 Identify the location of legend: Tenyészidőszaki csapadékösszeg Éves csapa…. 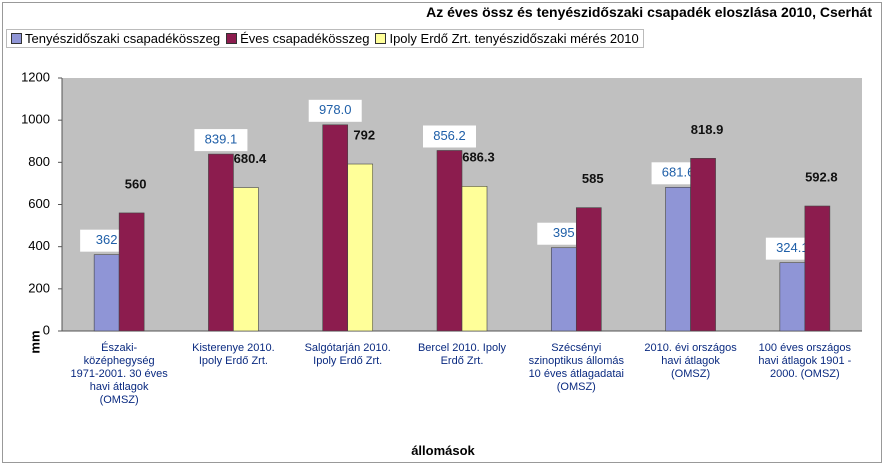
(325, 38).